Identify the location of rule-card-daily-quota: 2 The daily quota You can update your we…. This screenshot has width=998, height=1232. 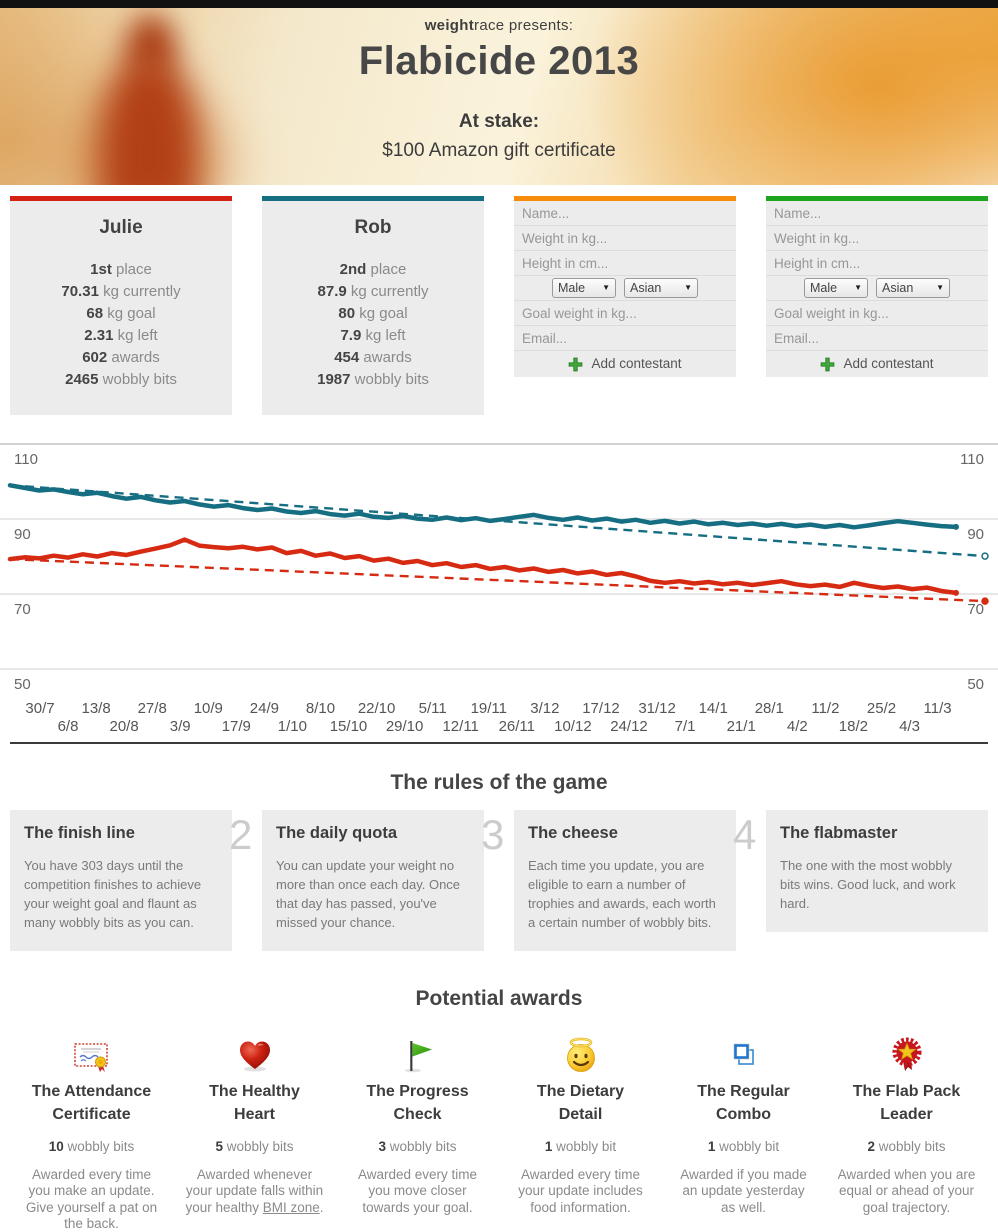
(356, 881).